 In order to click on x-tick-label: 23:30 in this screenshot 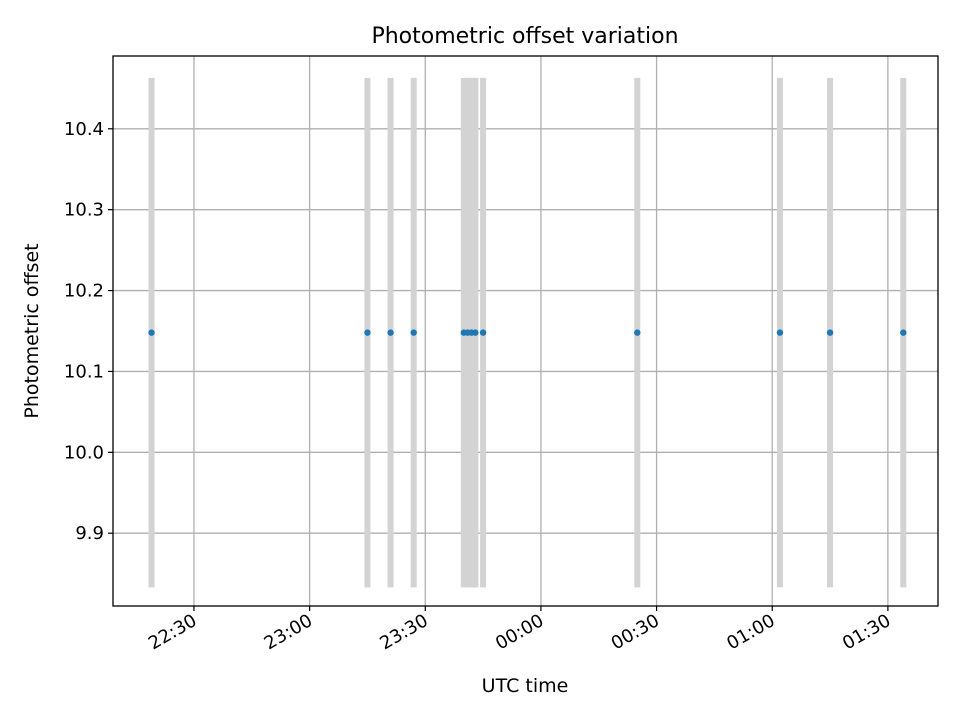, I will do `click(403, 632)`.